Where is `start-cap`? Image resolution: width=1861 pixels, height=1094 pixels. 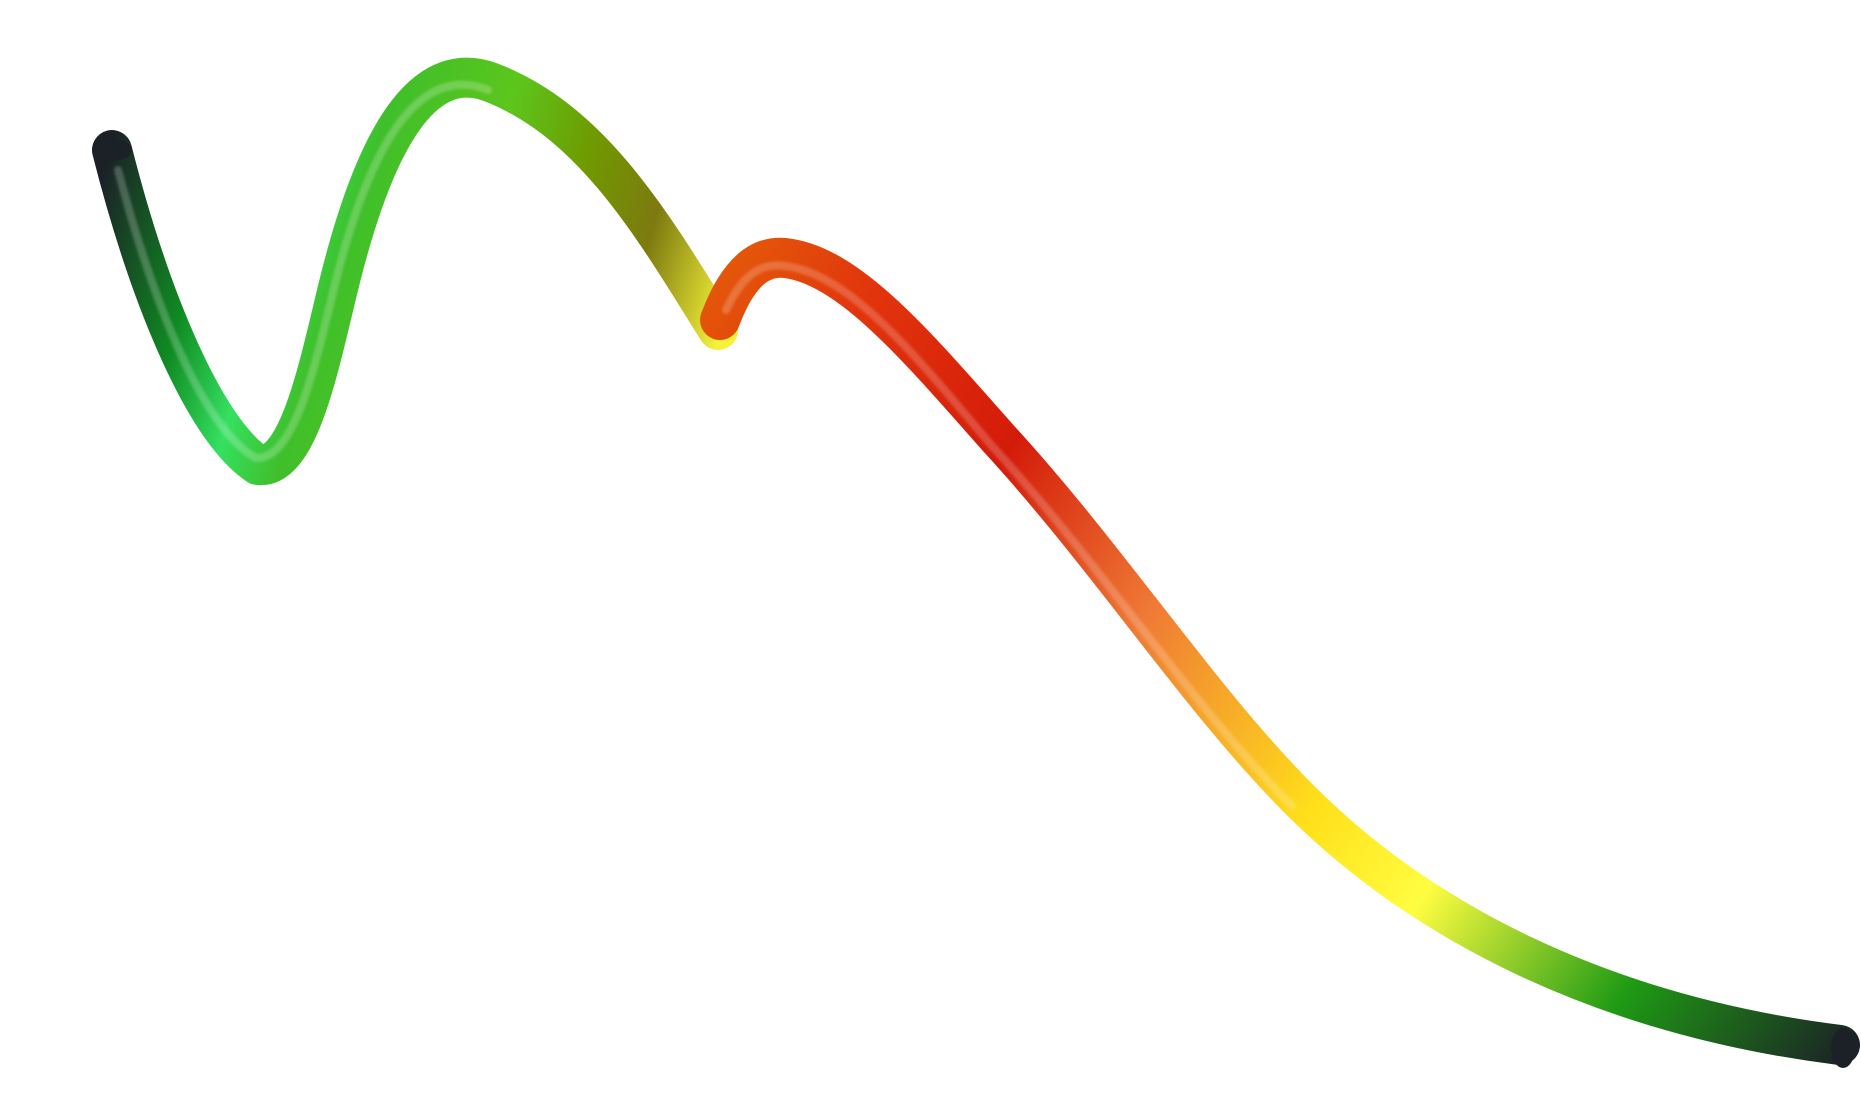
start-cap is located at coordinates (112, 150).